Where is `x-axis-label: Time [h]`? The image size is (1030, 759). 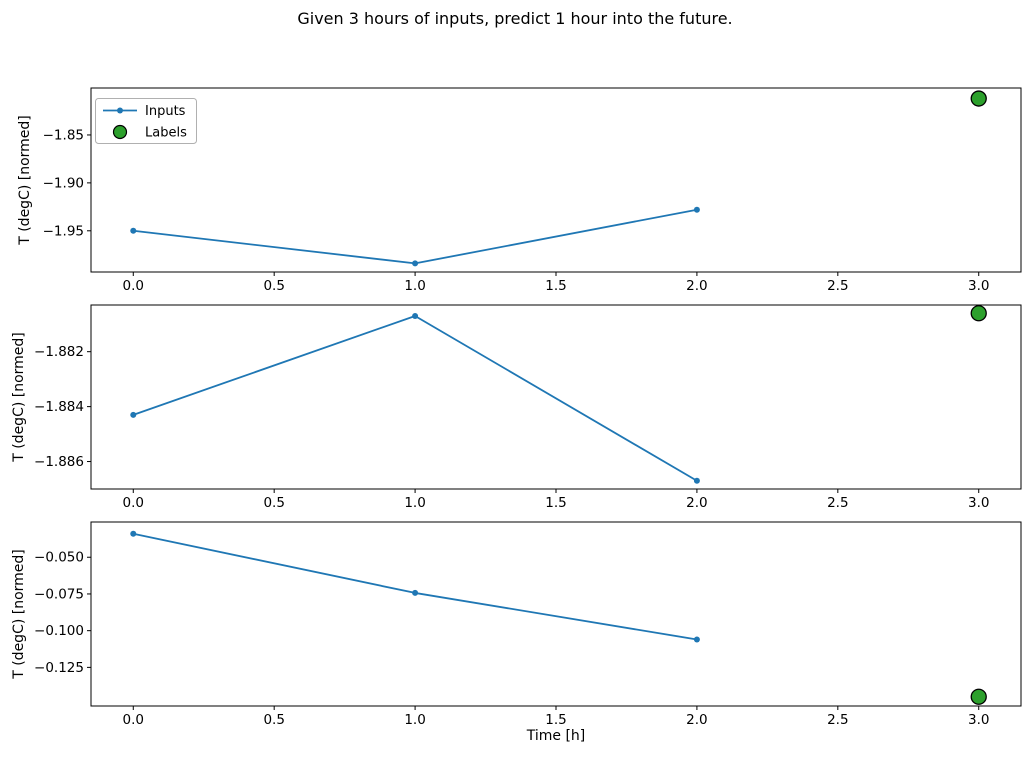 x-axis-label: Time [h] is located at coordinates (556, 736).